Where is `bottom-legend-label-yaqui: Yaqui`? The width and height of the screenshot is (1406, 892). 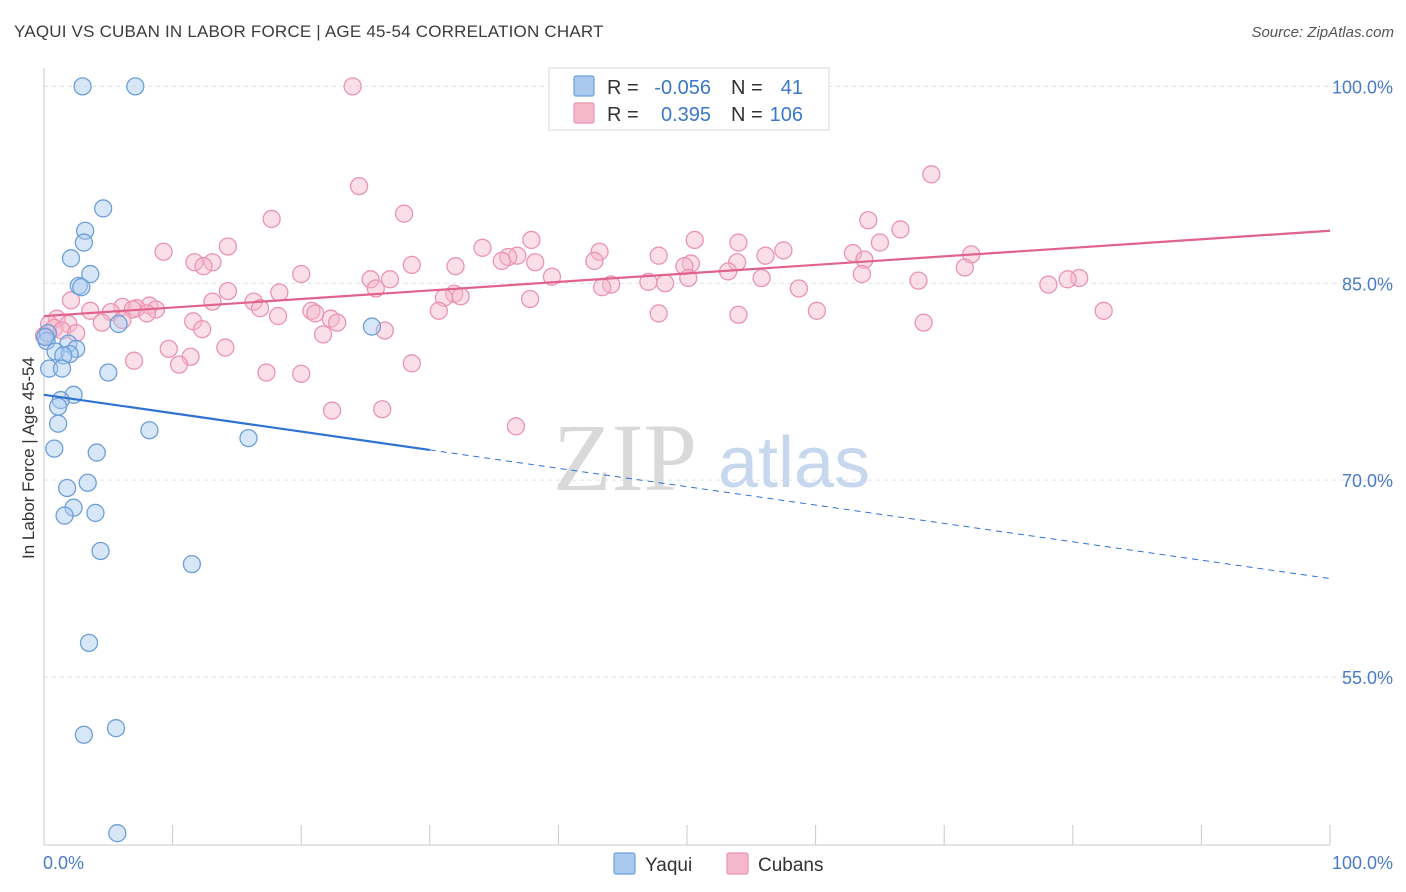
bottom-legend-label-yaqui: Yaqui is located at coordinates (668, 865).